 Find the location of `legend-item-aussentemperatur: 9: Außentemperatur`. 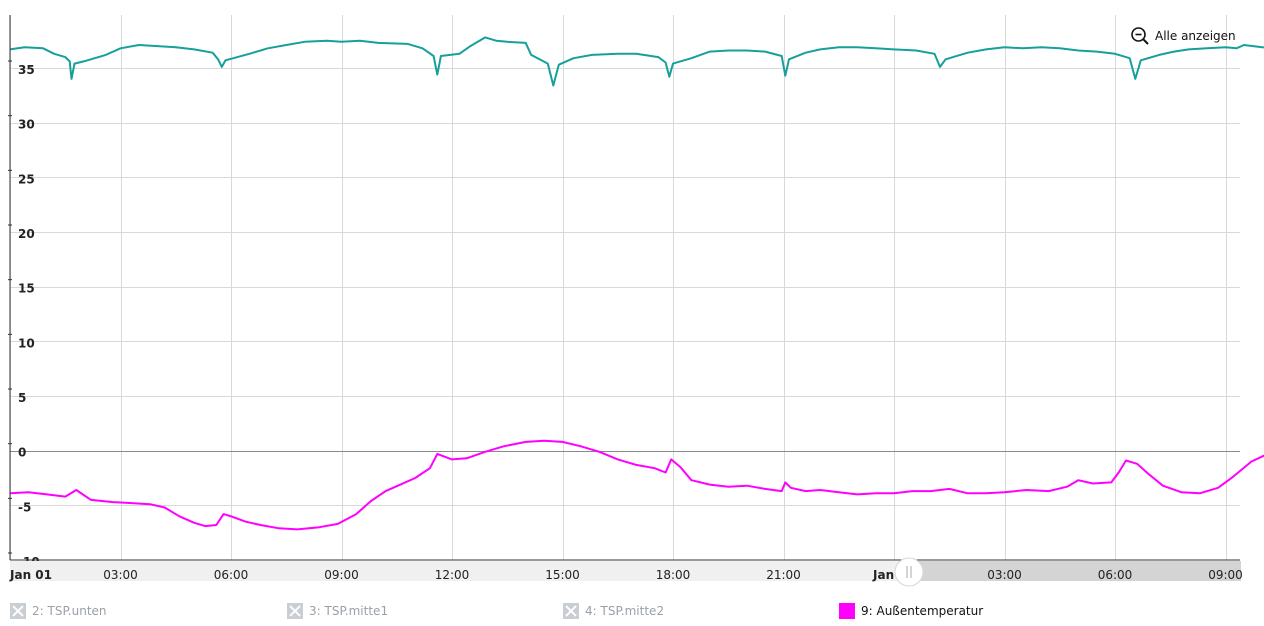

legend-item-aussentemperatur: 9: Außentemperatur is located at coordinates (911, 611).